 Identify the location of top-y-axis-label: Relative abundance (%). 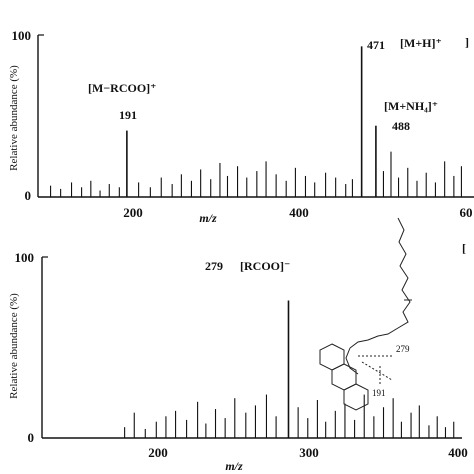
(14, 118).